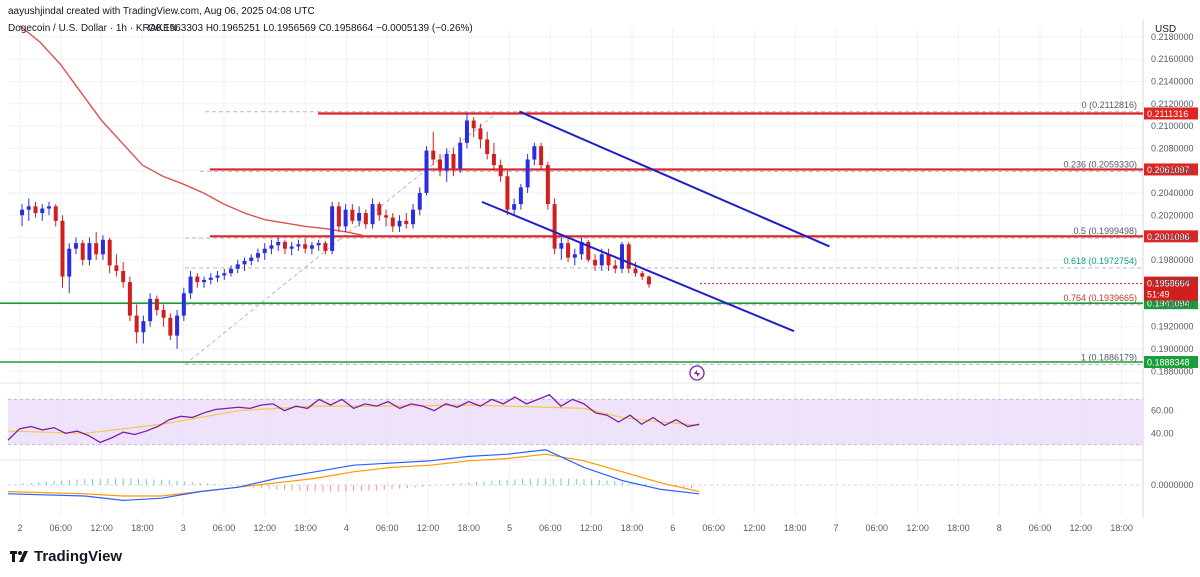 The width and height of the screenshot is (1200, 577). Describe the element at coordinates (183, 528) in the screenshot. I see `time-tick: 3` at that location.